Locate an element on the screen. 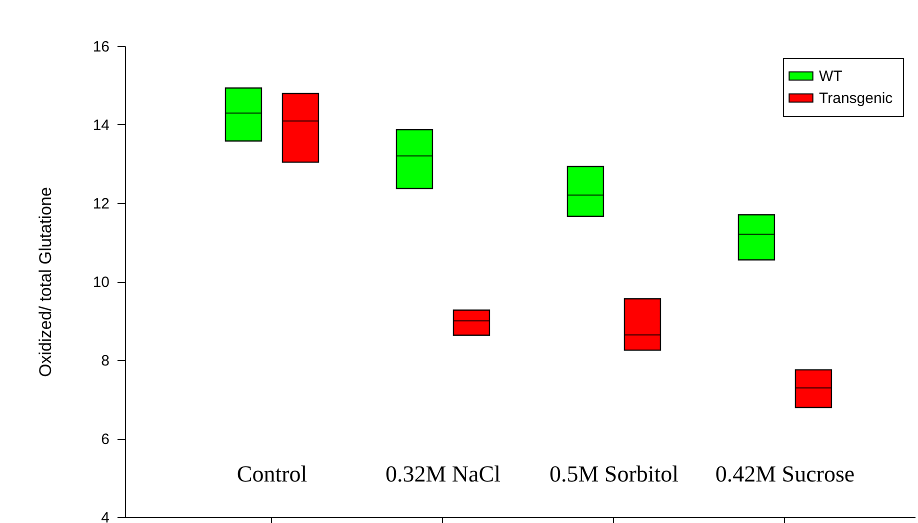  y-tick-label: 12 is located at coordinates (101, 204).